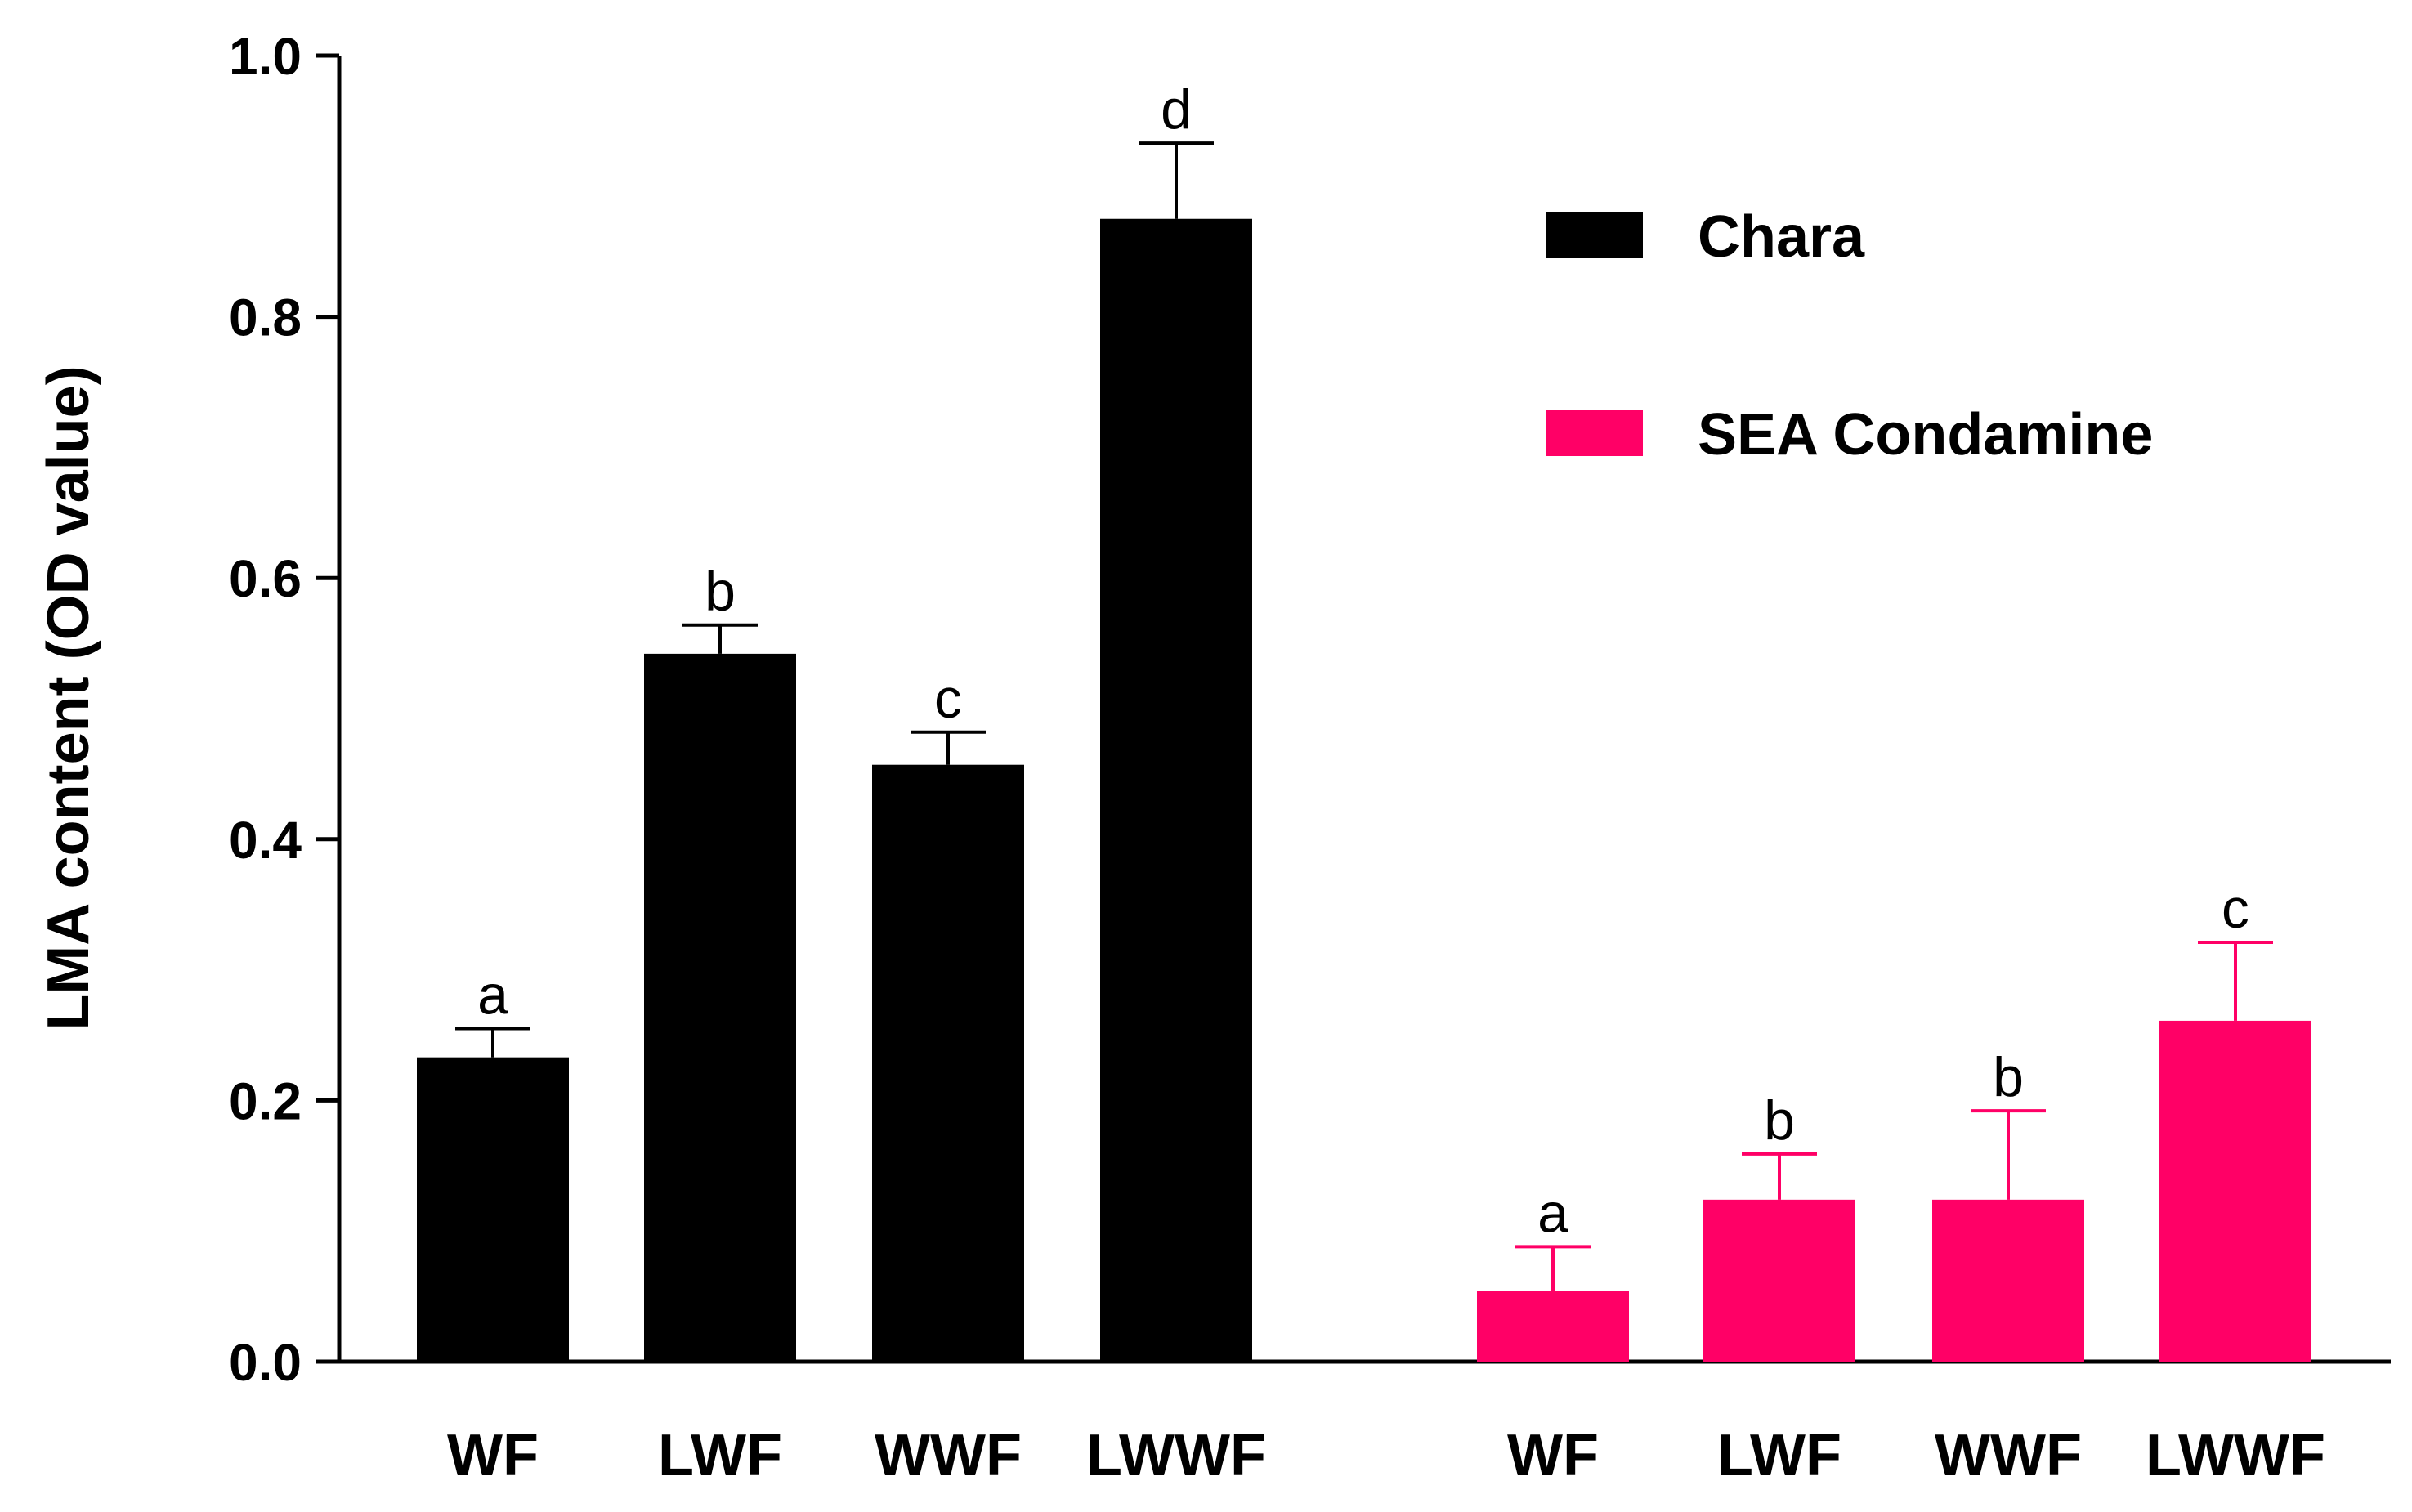 The height and width of the screenshot is (1512, 2412). What do you see at coordinates (265, 56) in the screenshot?
I see `y-tick-label: 1.0` at bounding box center [265, 56].